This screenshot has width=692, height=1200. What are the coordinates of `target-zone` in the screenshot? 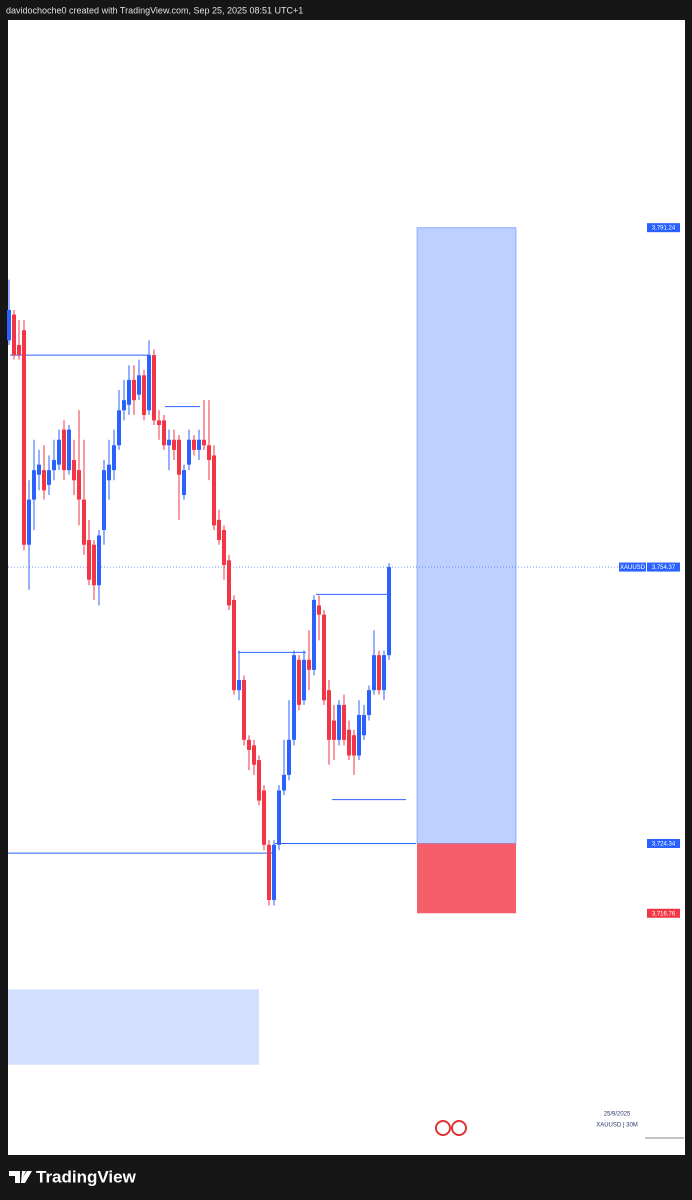 It's located at (466, 535).